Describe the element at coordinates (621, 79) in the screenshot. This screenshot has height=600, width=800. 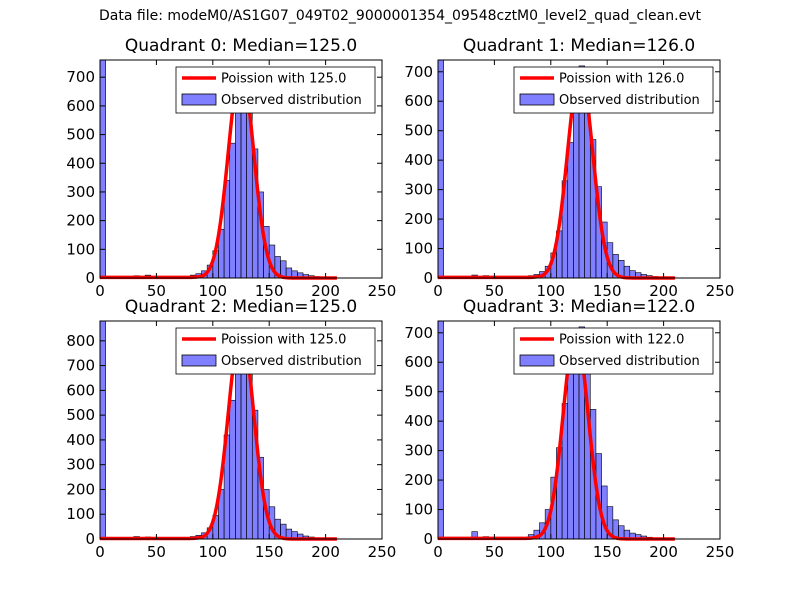
I see `legend-fit-label: Poission with 126.0` at that location.